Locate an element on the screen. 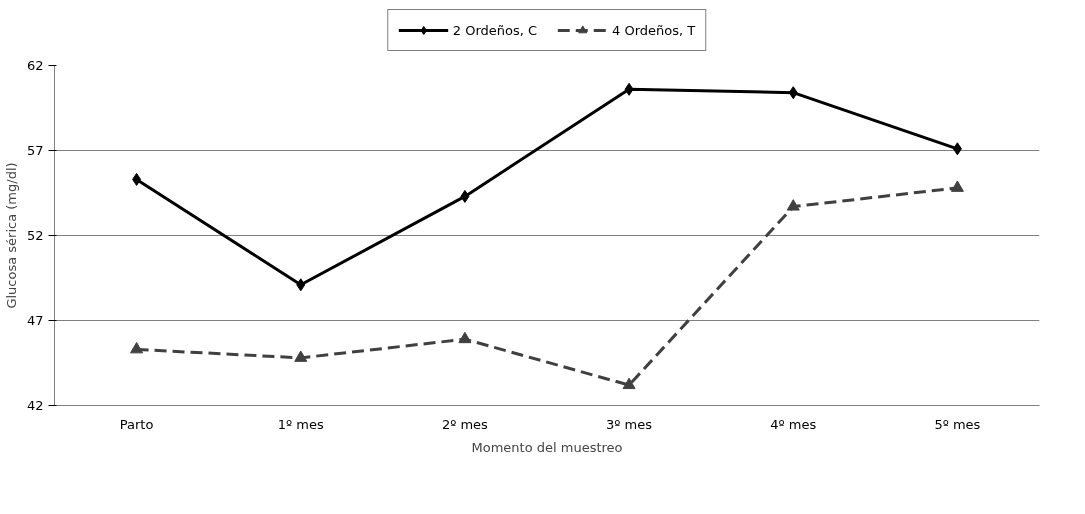  y-tick-label: 52 is located at coordinates (35, 235).